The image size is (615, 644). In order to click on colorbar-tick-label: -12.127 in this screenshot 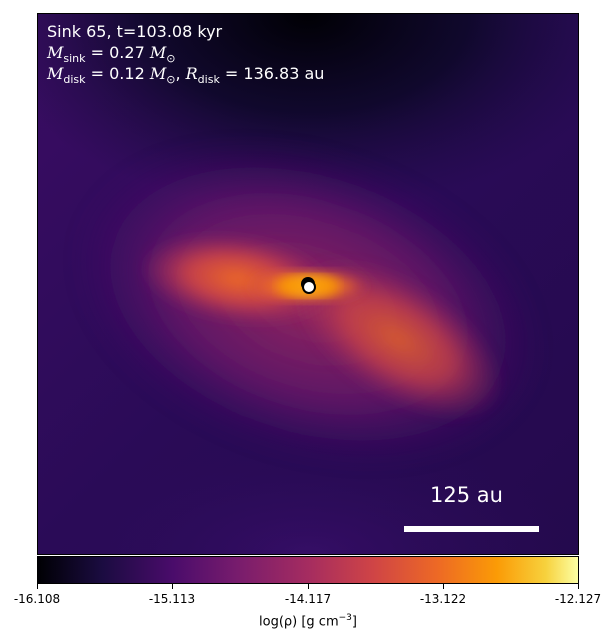, I will do `click(578, 599)`.